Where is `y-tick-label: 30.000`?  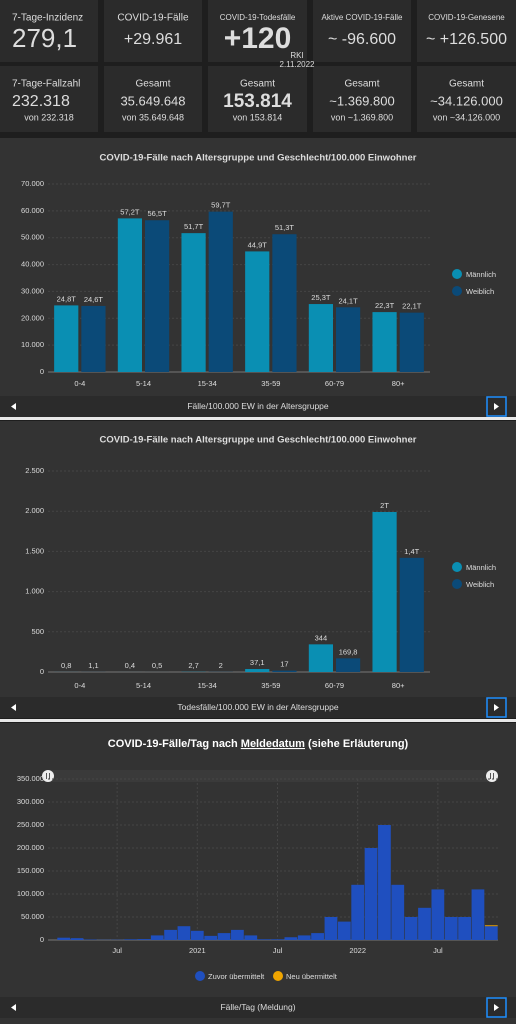
y-tick-label: 30.000 is located at coordinates (32, 290).